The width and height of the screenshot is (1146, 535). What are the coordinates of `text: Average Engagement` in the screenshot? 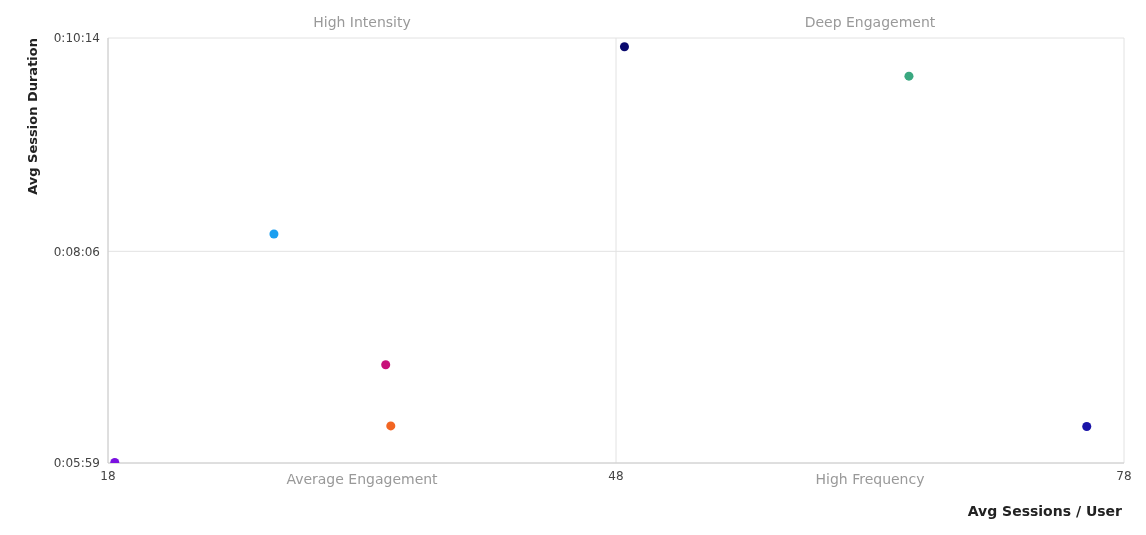 It's located at (362, 479).